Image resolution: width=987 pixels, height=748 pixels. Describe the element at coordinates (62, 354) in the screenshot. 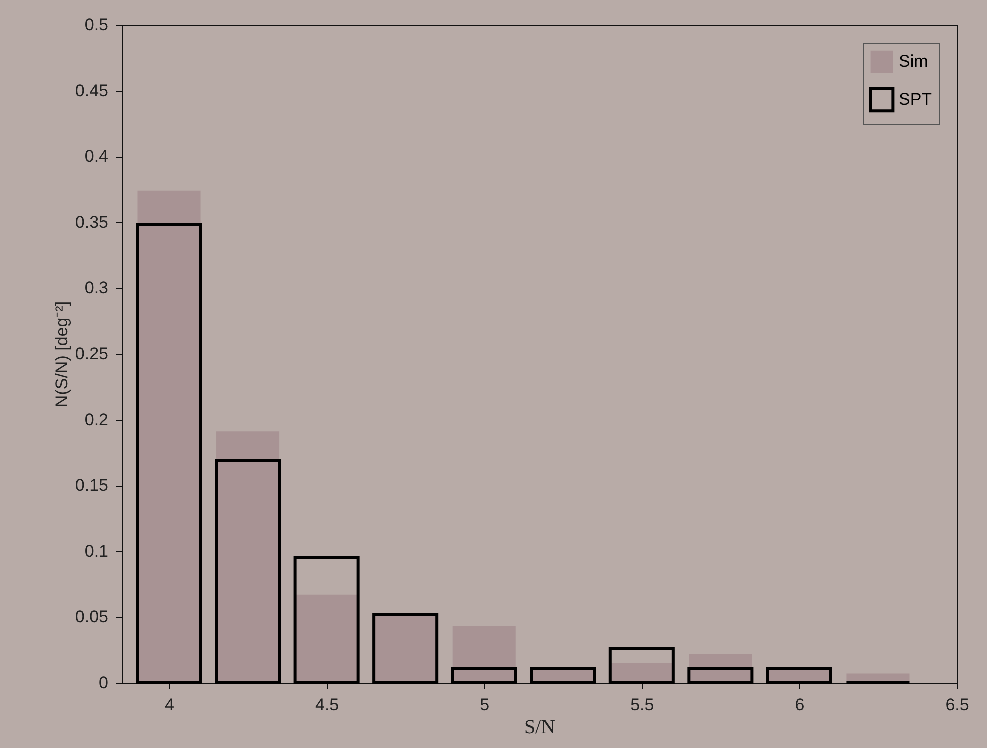

I see `y-axis-title: N(S/N) [deg⁻²]` at that location.